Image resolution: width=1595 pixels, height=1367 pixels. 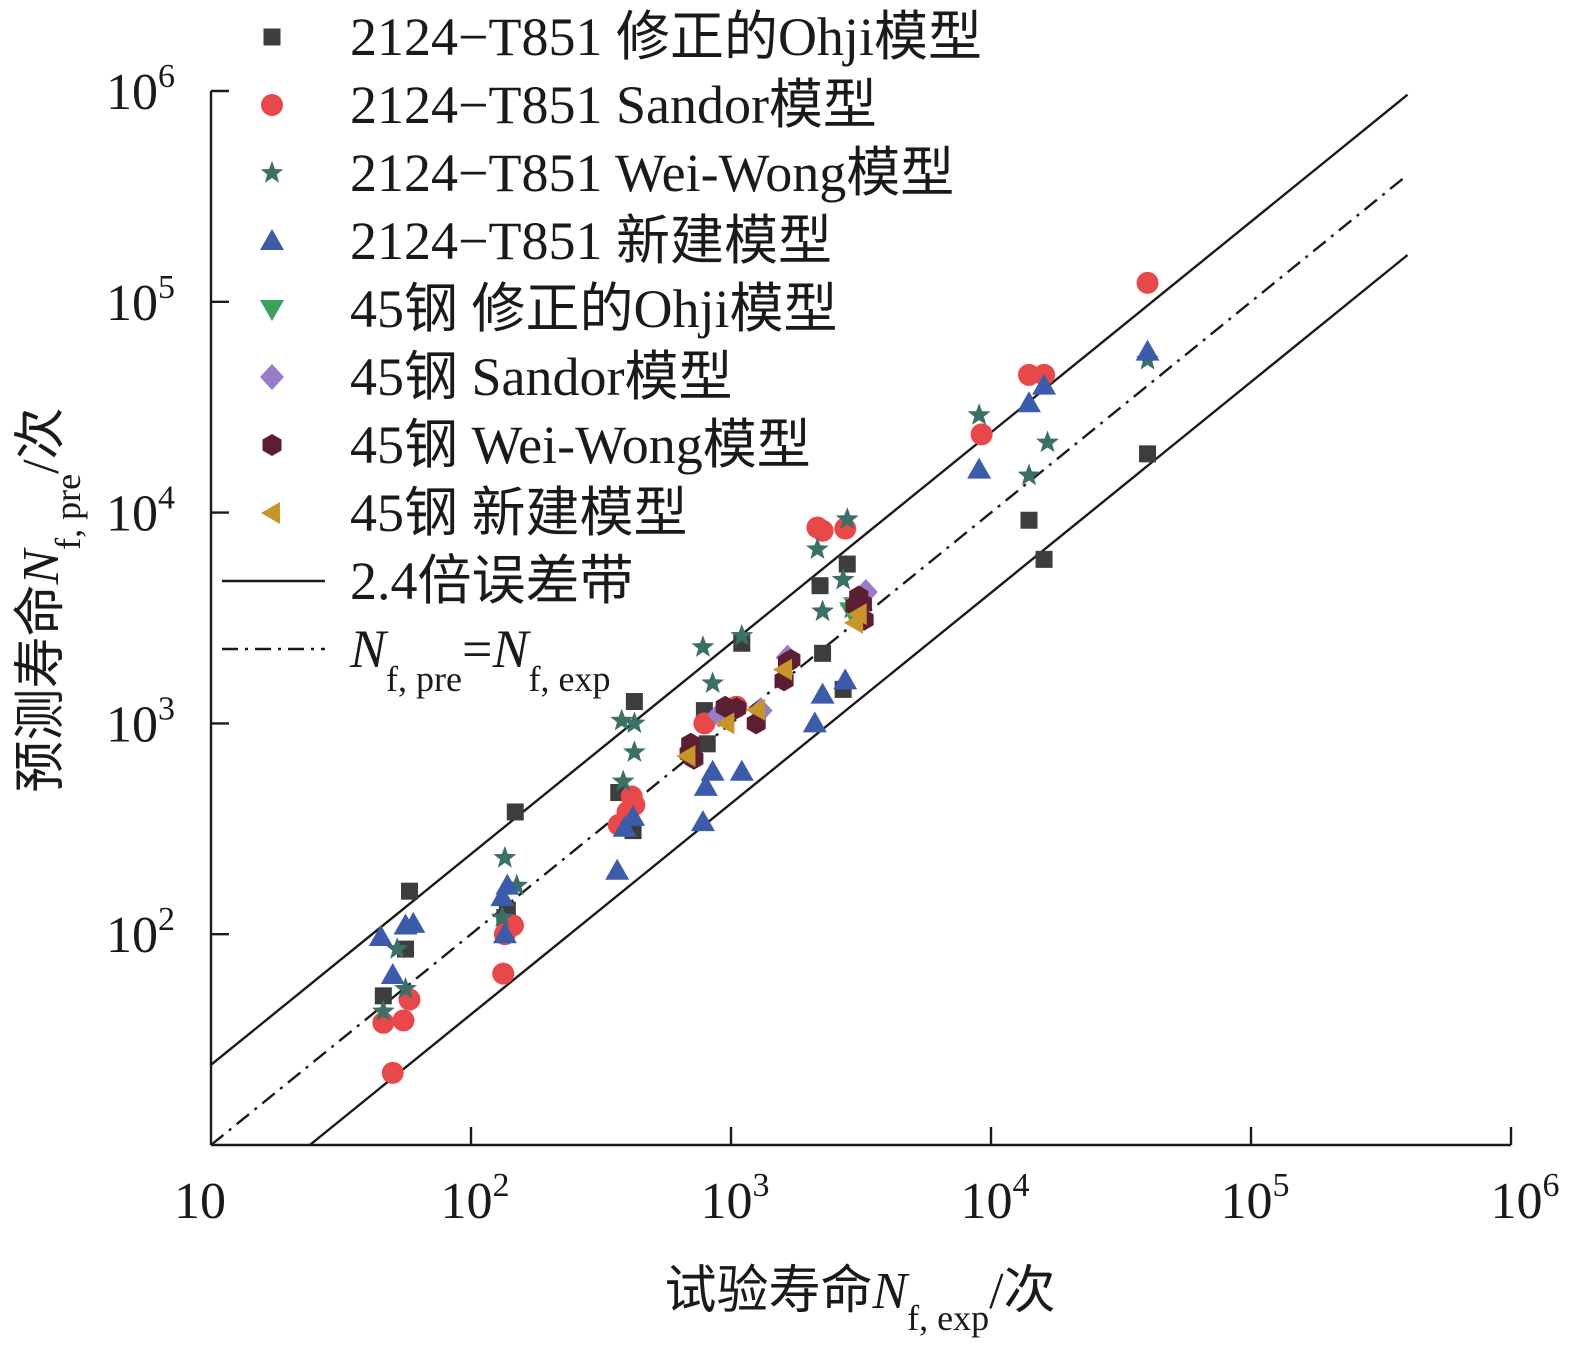 What do you see at coordinates (519, 513) in the screenshot?
I see `legend-entry: 45钢 新建模型` at bounding box center [519, 513].